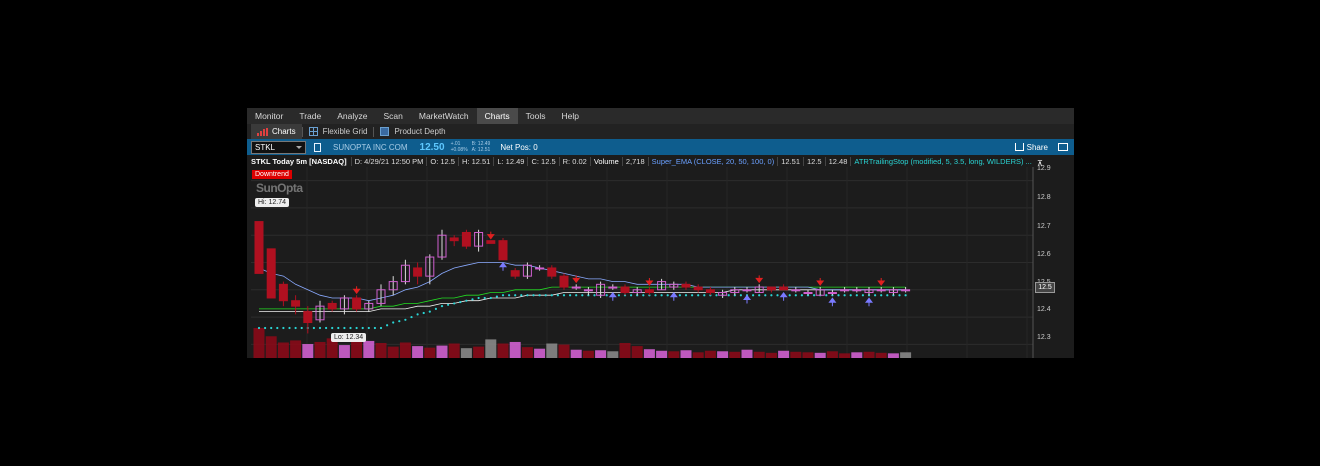 This screenshot has width=1320, height=466. Describe the element at coordinates (570, 116) in the screenshot. I see `menu-help: Help` at that location.